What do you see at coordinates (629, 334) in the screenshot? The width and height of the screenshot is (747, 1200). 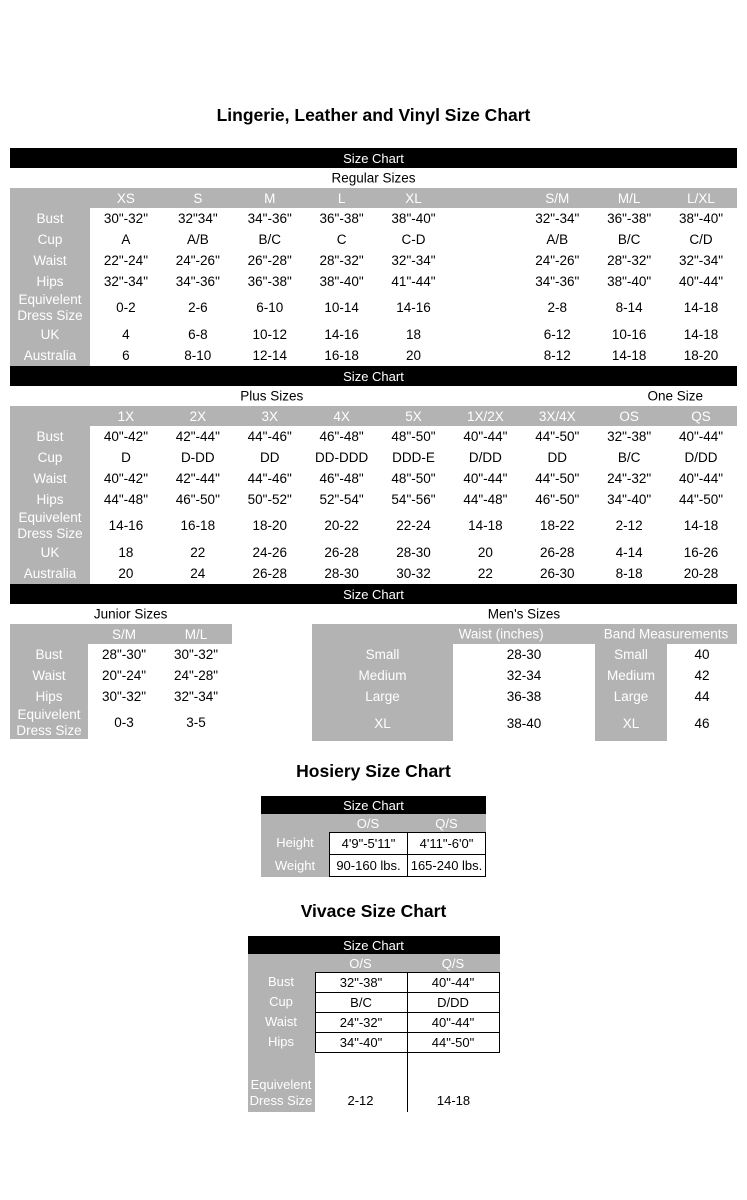 I see `table-cell: 10-16` at bounding box center [629, 334].